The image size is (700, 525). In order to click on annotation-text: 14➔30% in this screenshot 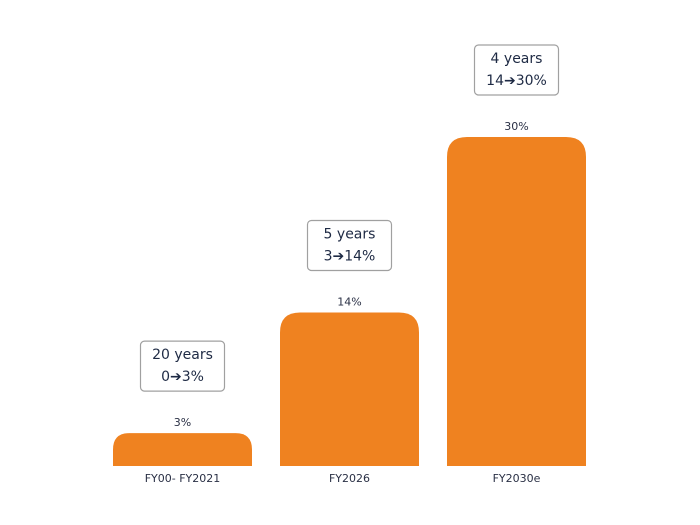, I will do `click(516, 81)`.